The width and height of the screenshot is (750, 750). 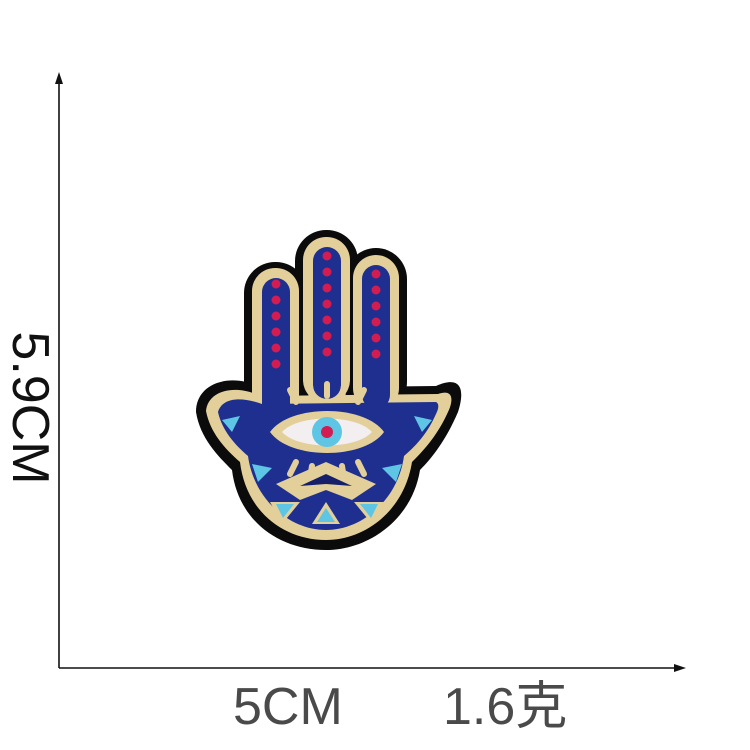 I want to click on evil-eye, so click(x=327, y=432).